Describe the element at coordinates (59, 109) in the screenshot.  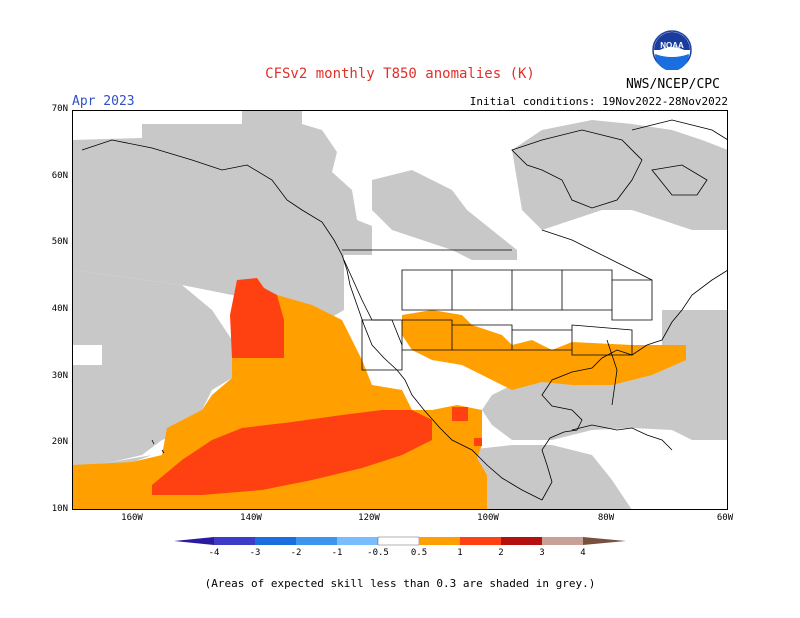
I see `lat-label: 70N` at that location.